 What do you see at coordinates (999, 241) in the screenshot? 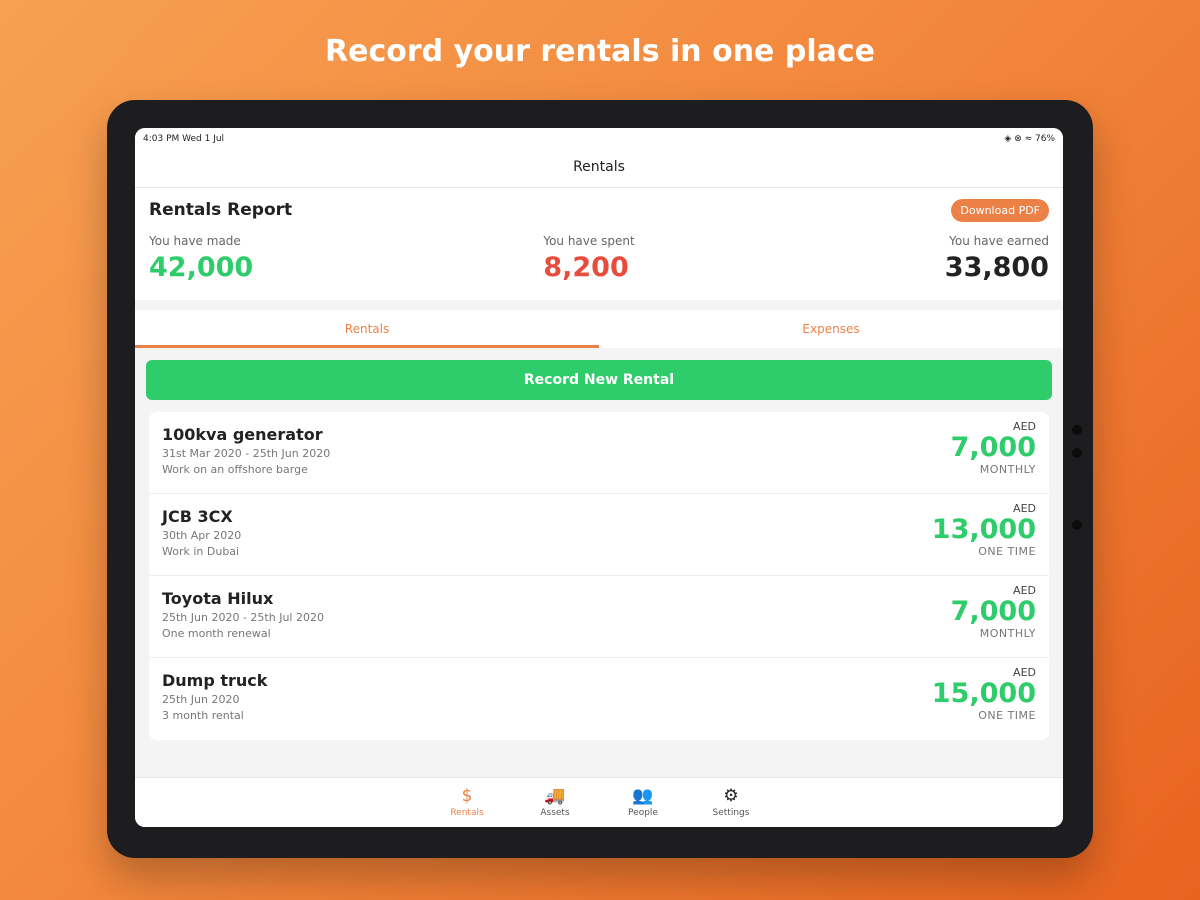
I see `stat-label: You have earned` at bounding box center [999, 241].